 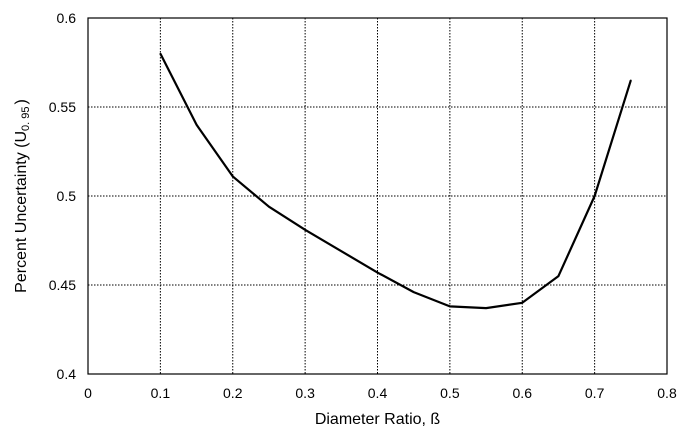 I want to click on y-tick-label: 0.55, so click(x=62, y=107).